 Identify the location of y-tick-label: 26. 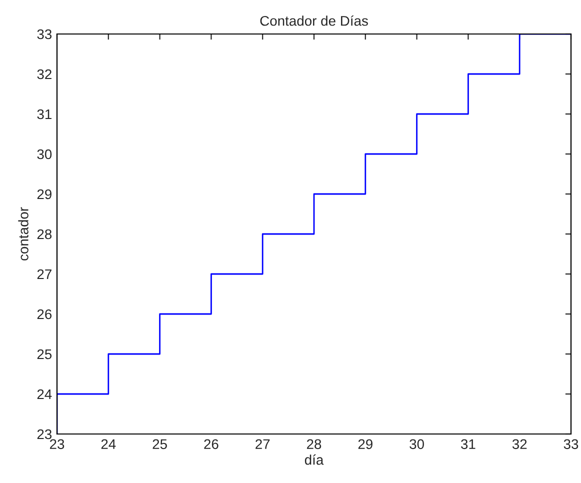
(44, 314).